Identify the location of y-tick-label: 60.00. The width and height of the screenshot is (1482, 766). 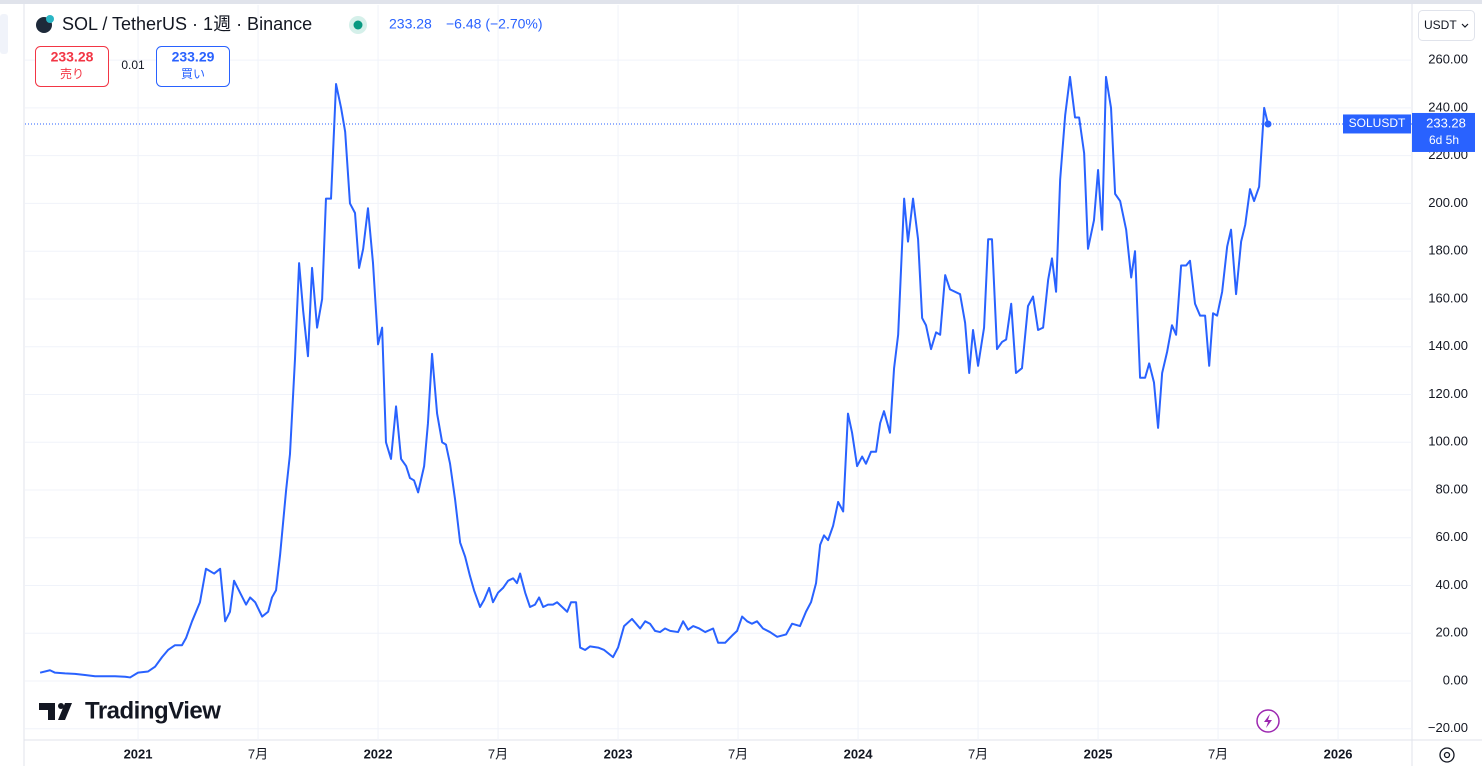
(1451, 536).